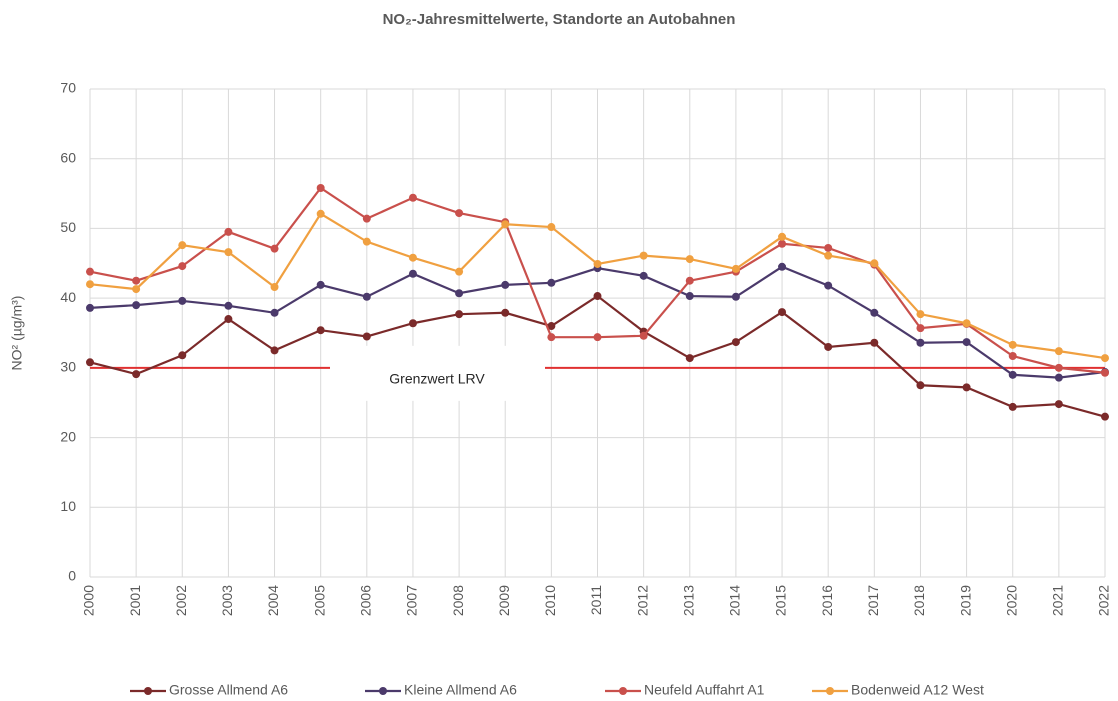 The width and height of the screenshot is (1118, 701). Describe the element at coordinates (919, 600) in the screenshot. I see `x-tick-label: 2018` at that location.